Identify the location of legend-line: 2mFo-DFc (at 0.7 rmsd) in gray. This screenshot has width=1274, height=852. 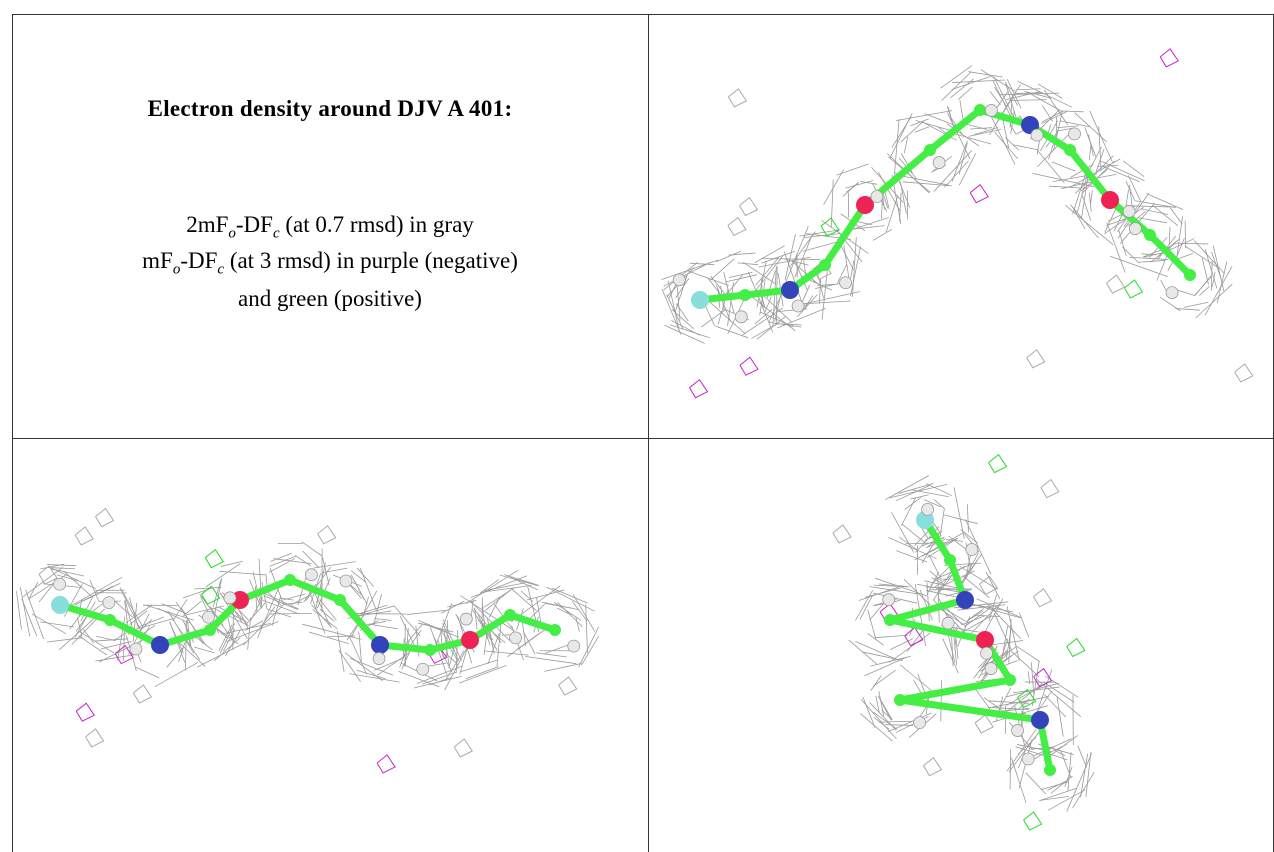
(330, 227).